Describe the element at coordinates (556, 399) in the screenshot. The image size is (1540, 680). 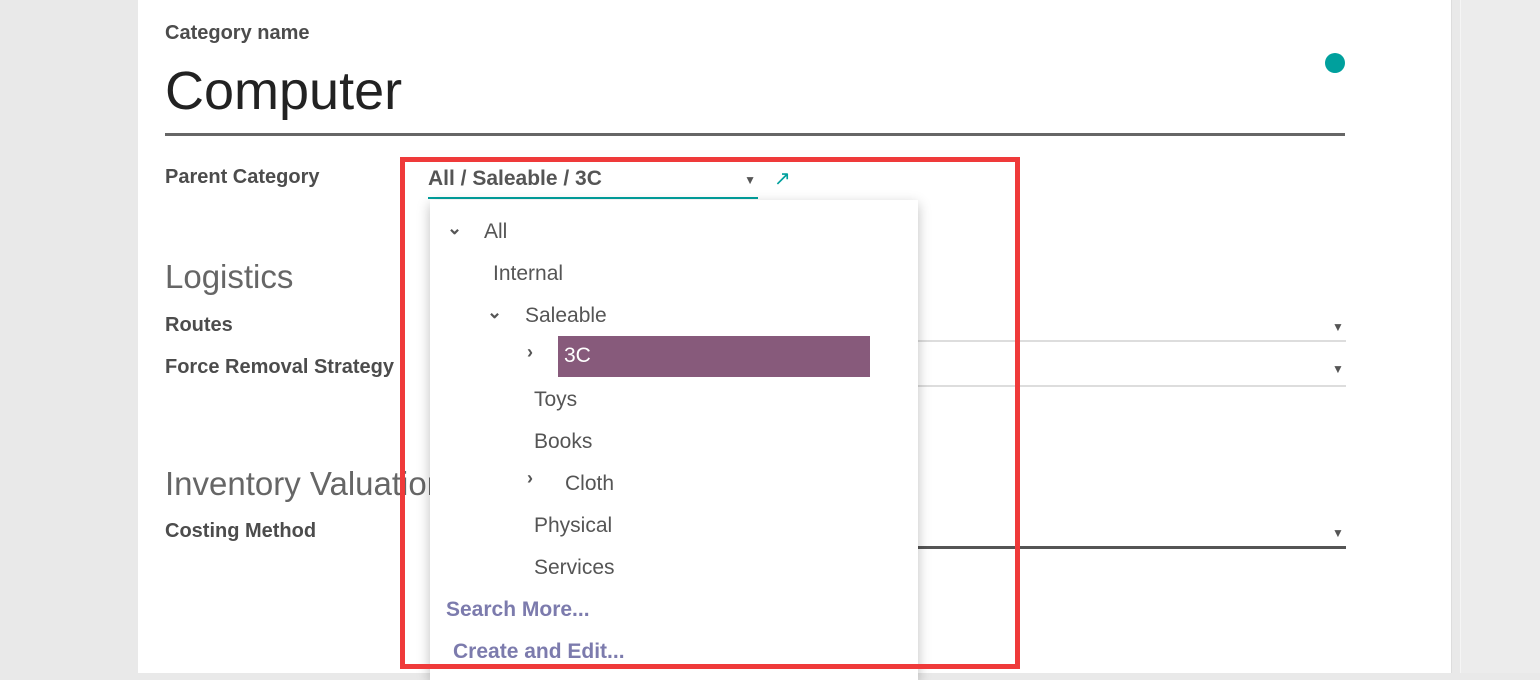
I see `option-toys: Toys` at that location.